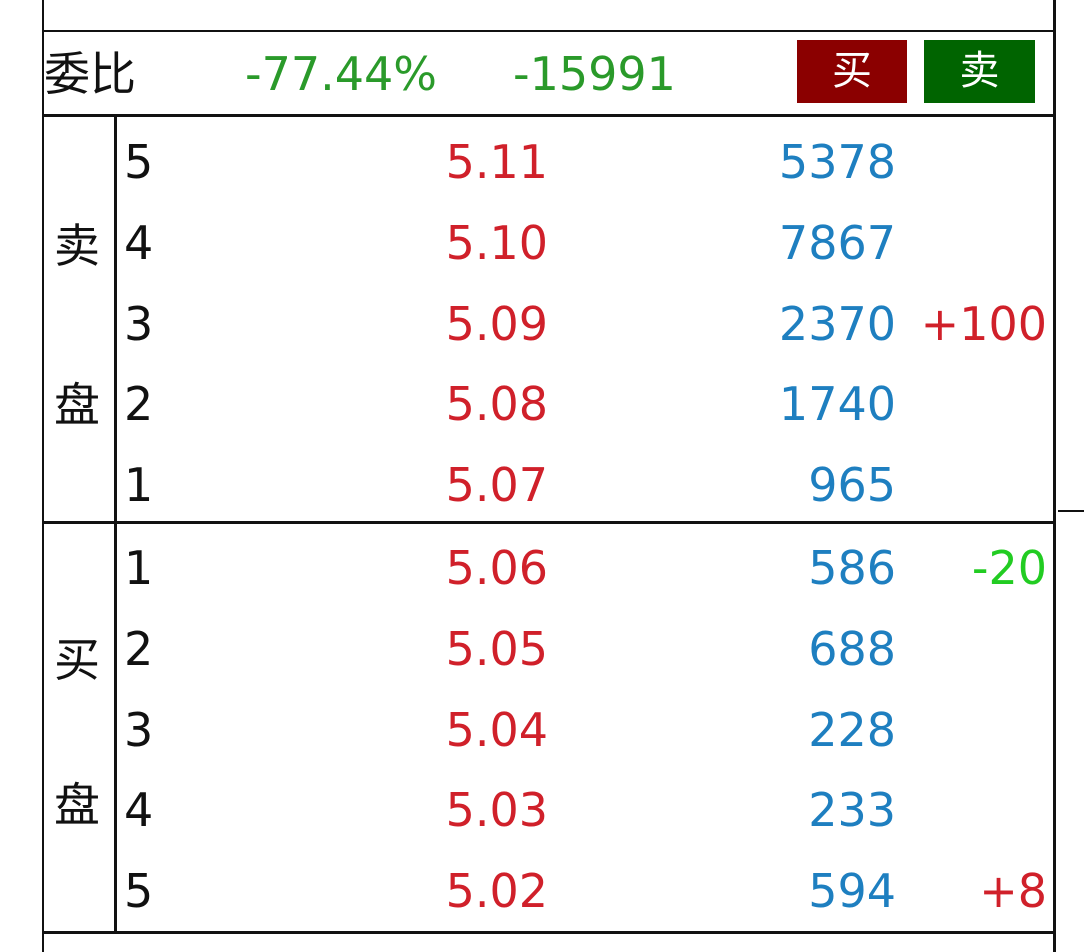 Image resolution: width=1084 pixels, height=952 pixels. What do you see at coordinates (852, 568) in the screenshot?
I see `volume: 586` at bounding box center [852, 568].